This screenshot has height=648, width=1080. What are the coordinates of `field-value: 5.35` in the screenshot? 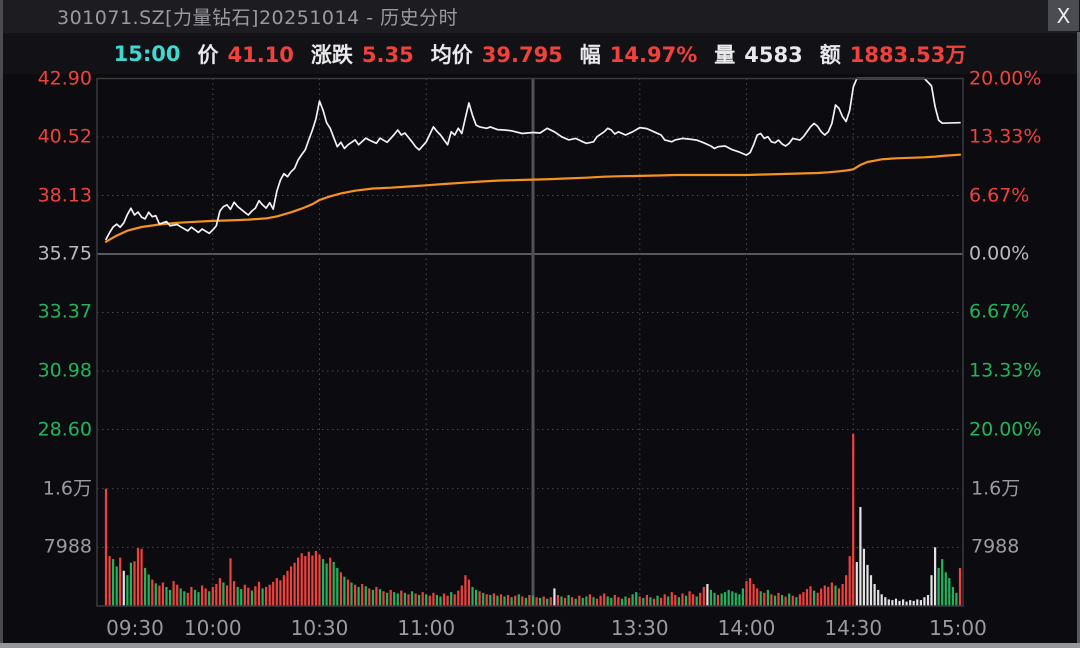 It's located at (387, 54).